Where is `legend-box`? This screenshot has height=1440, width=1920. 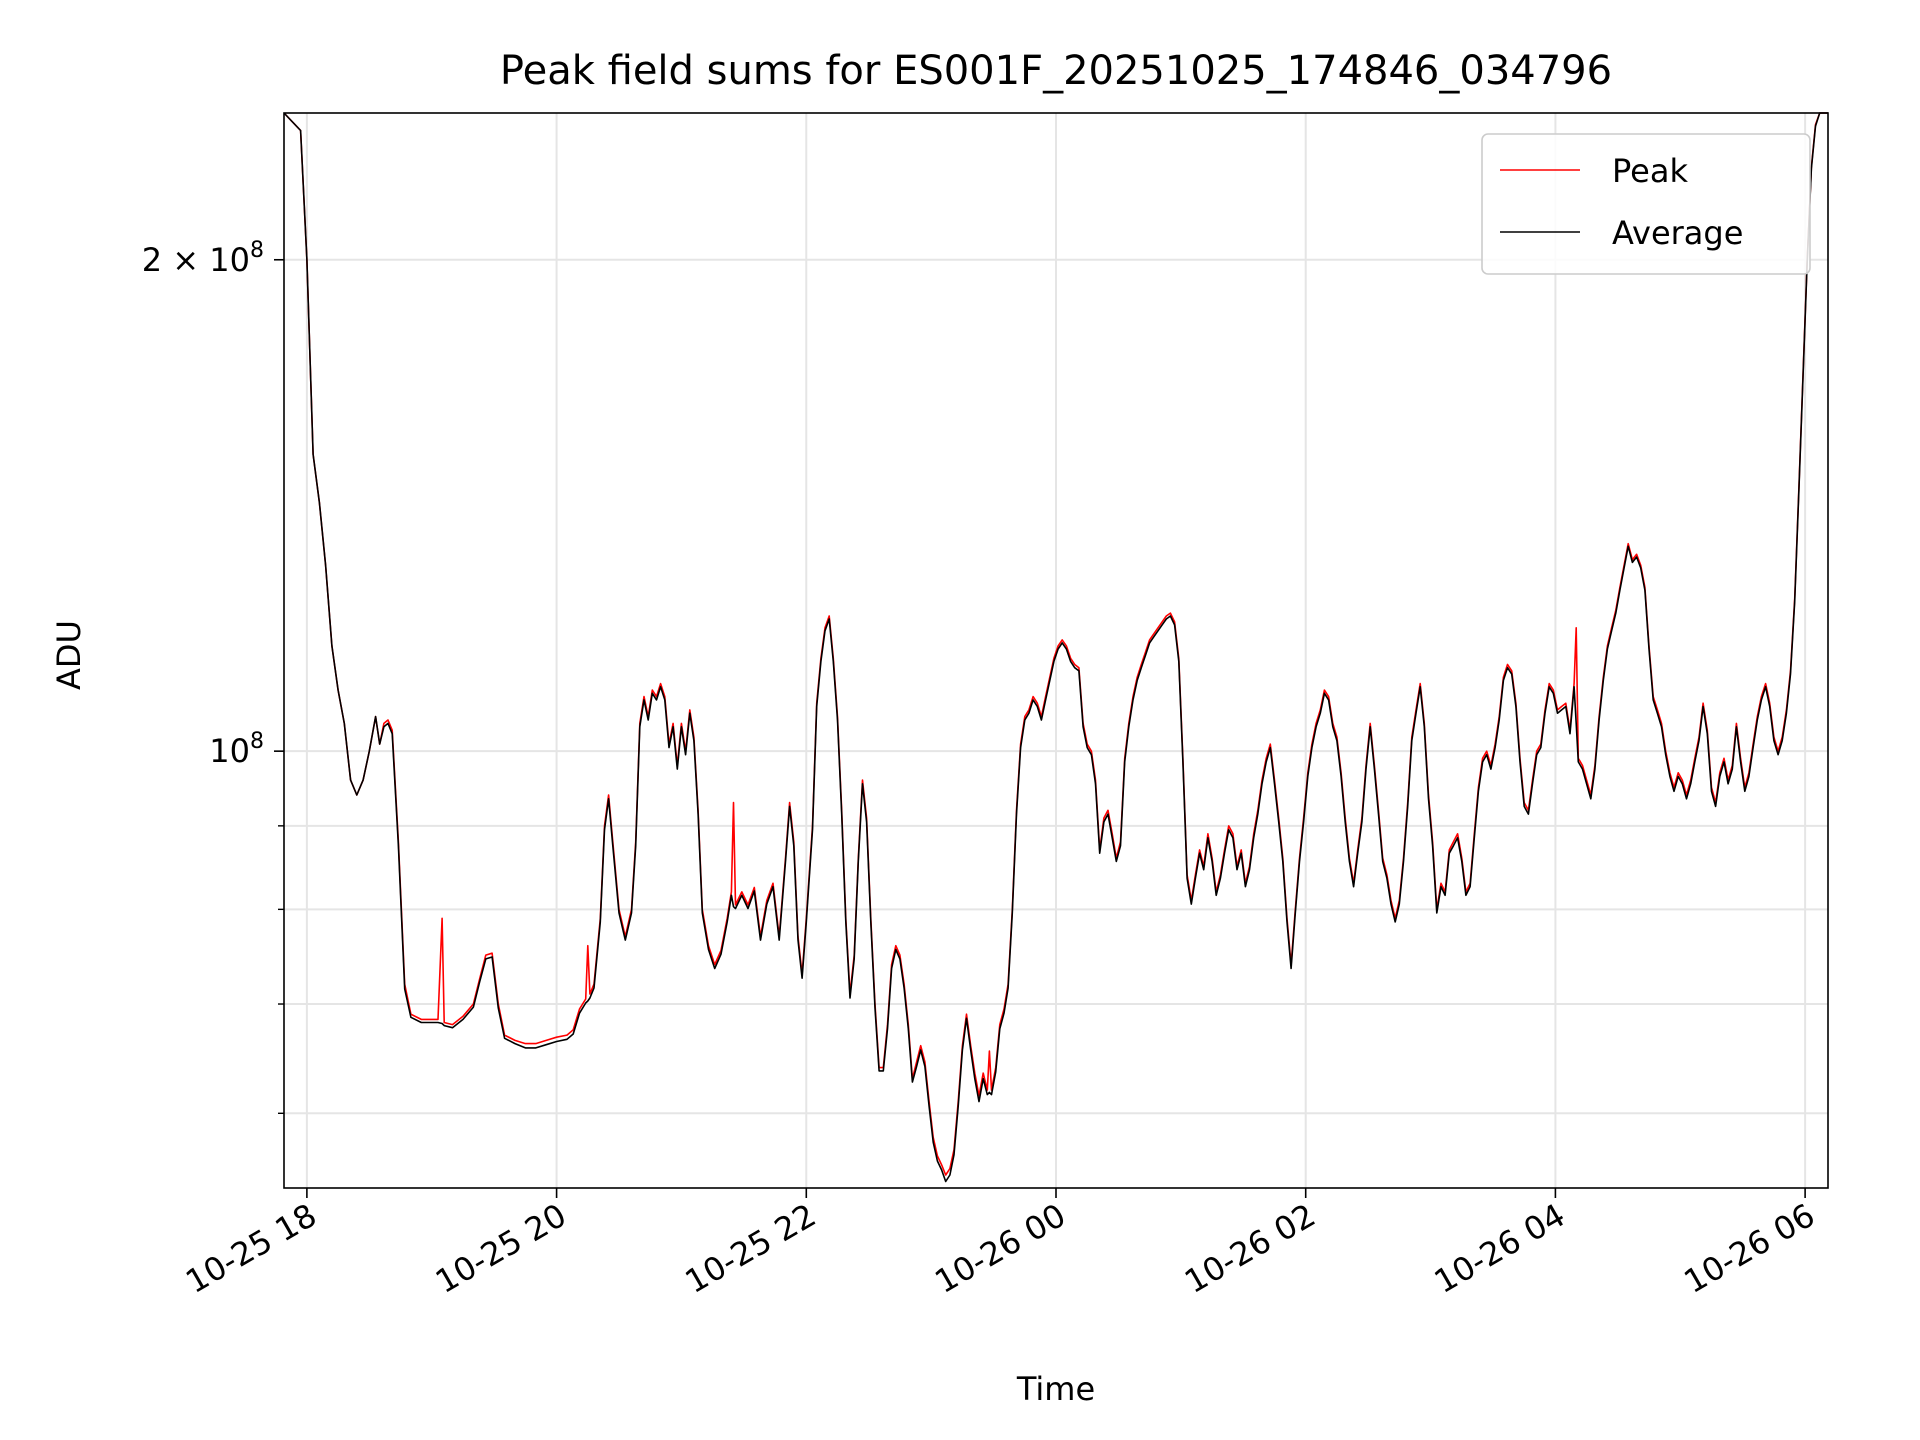 legend-box is located at coordinates (1646, 204).